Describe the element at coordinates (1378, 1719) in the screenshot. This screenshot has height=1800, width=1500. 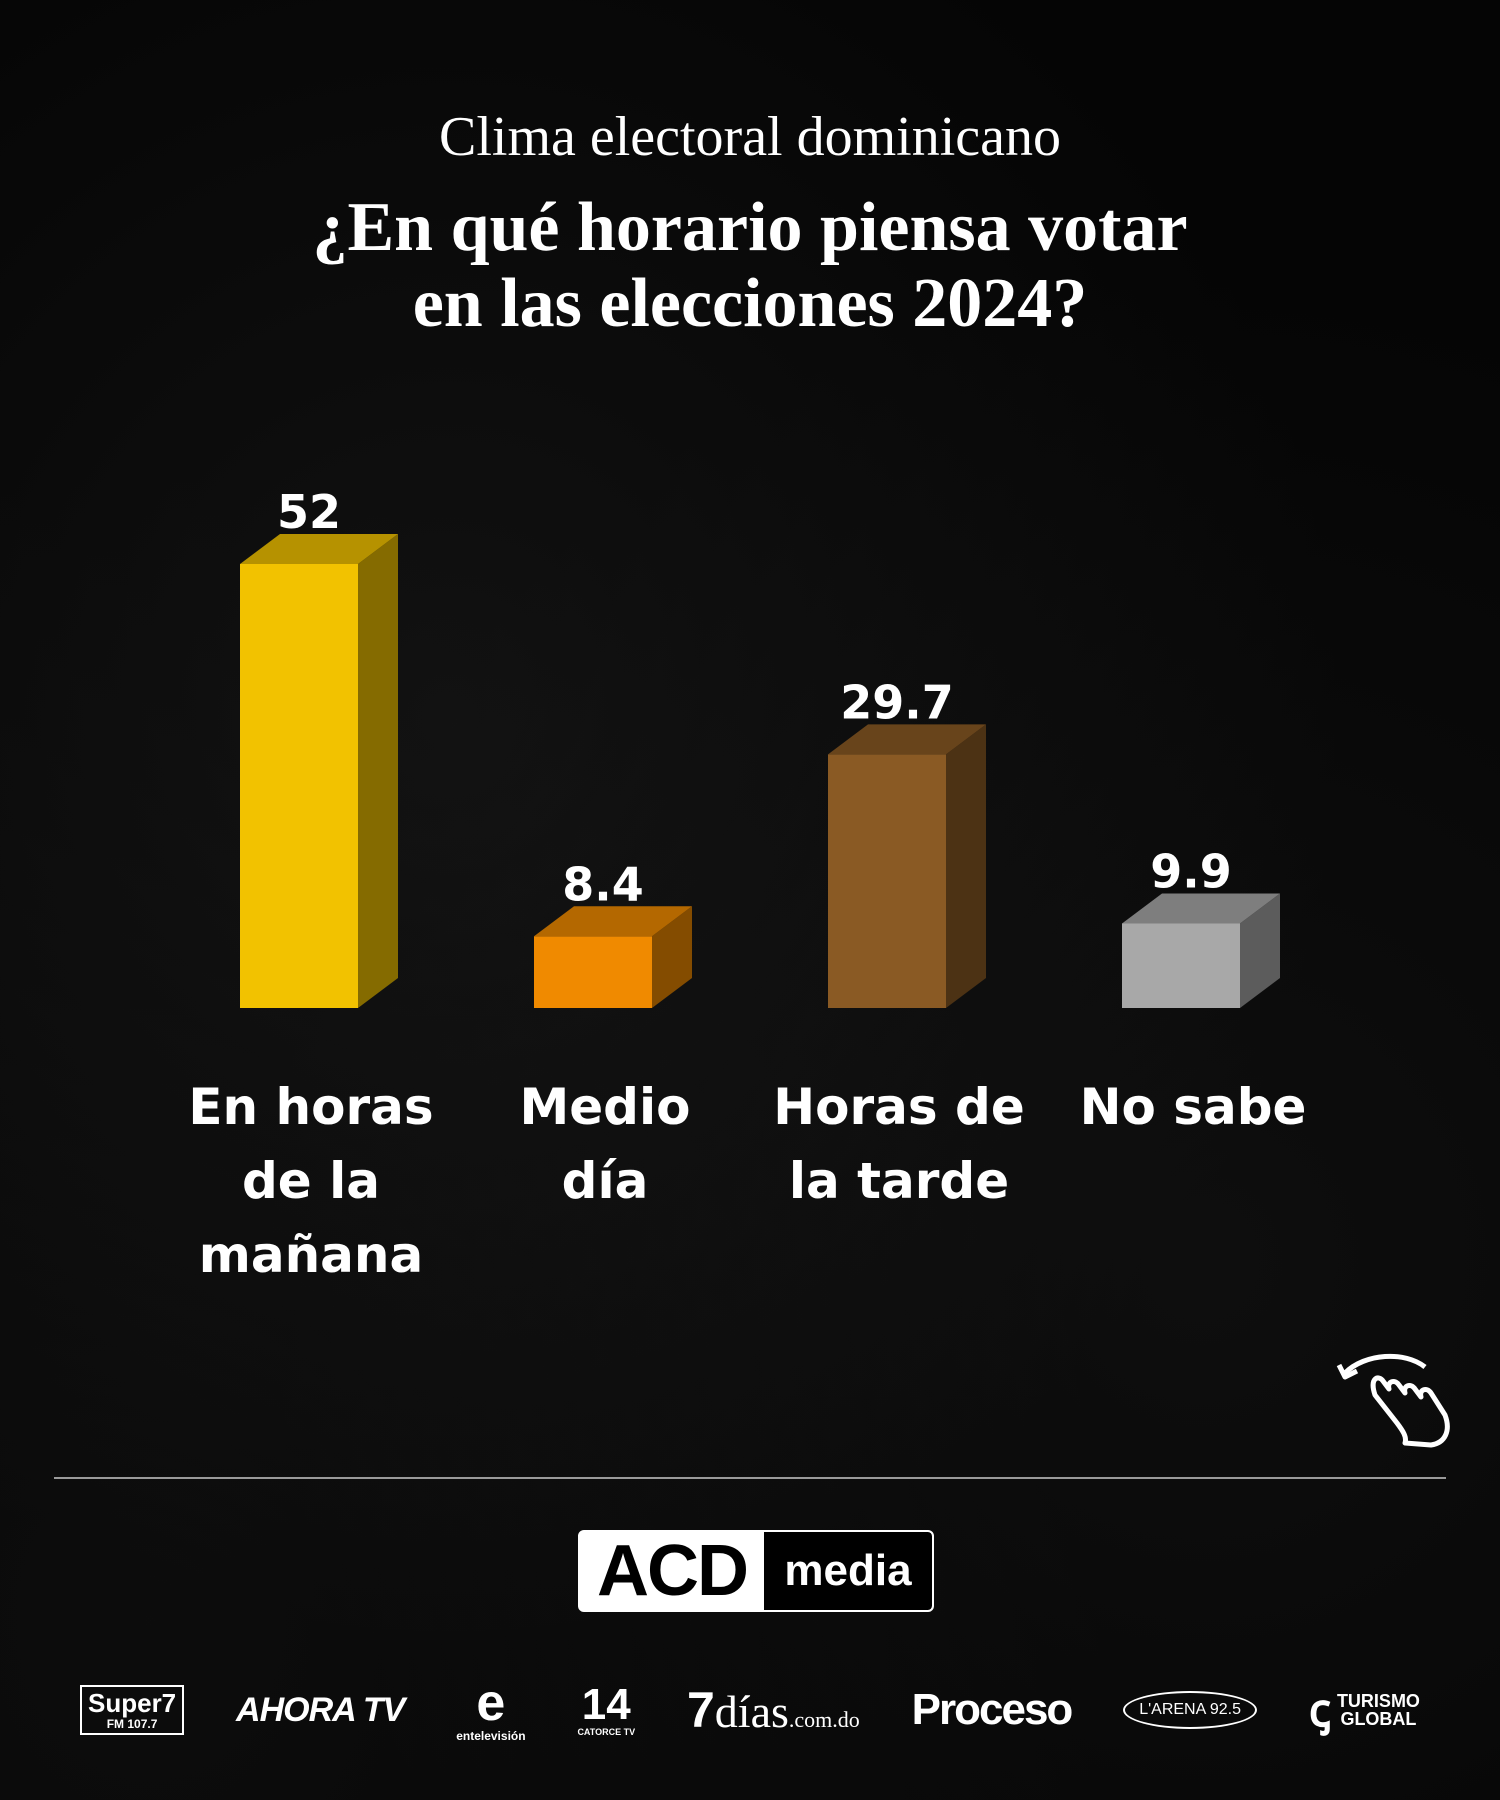
I see `turismo-line-2: GLOBAL` at that location.